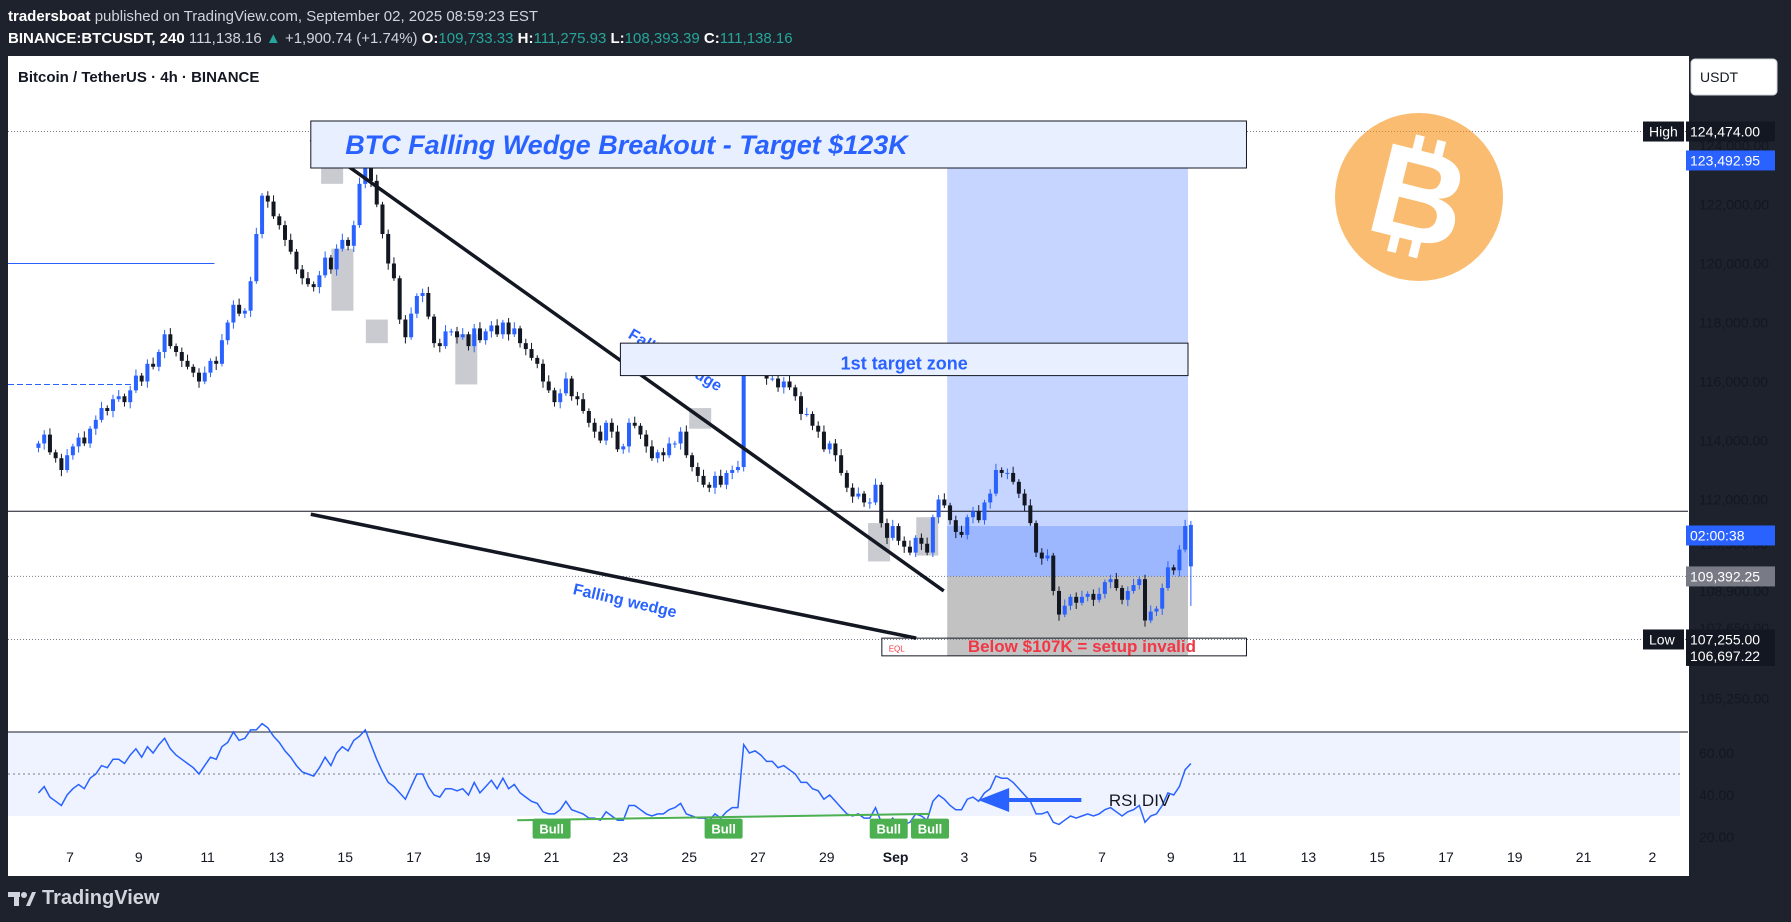 The width and height of the screenshot is (1791, 922). I want to click on stop-price-tag, so click(1730, 655).